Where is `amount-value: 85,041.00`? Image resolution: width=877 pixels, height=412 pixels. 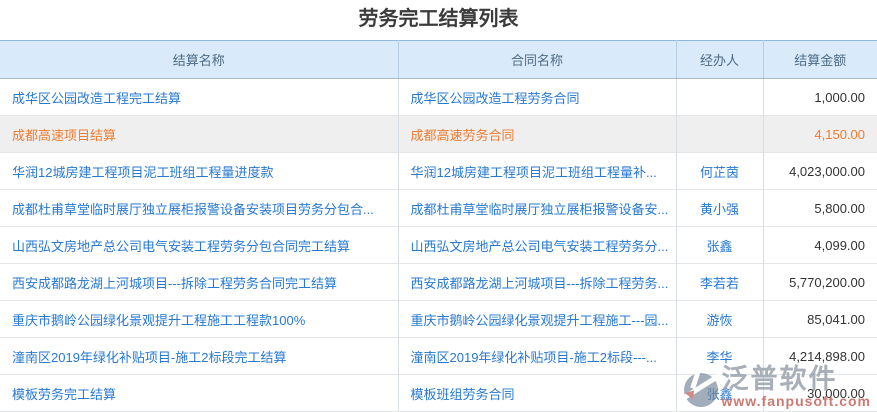
amount-value: 85,041.00 is located at coordinates (820, 319).